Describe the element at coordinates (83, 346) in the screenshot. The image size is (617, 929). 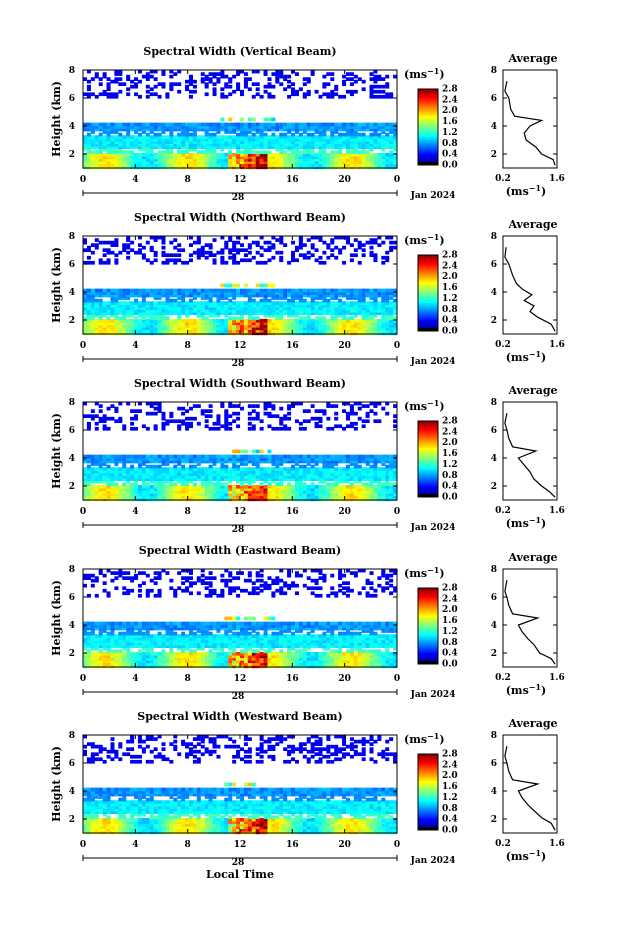
I see `x-tick-label: 0` at that location.